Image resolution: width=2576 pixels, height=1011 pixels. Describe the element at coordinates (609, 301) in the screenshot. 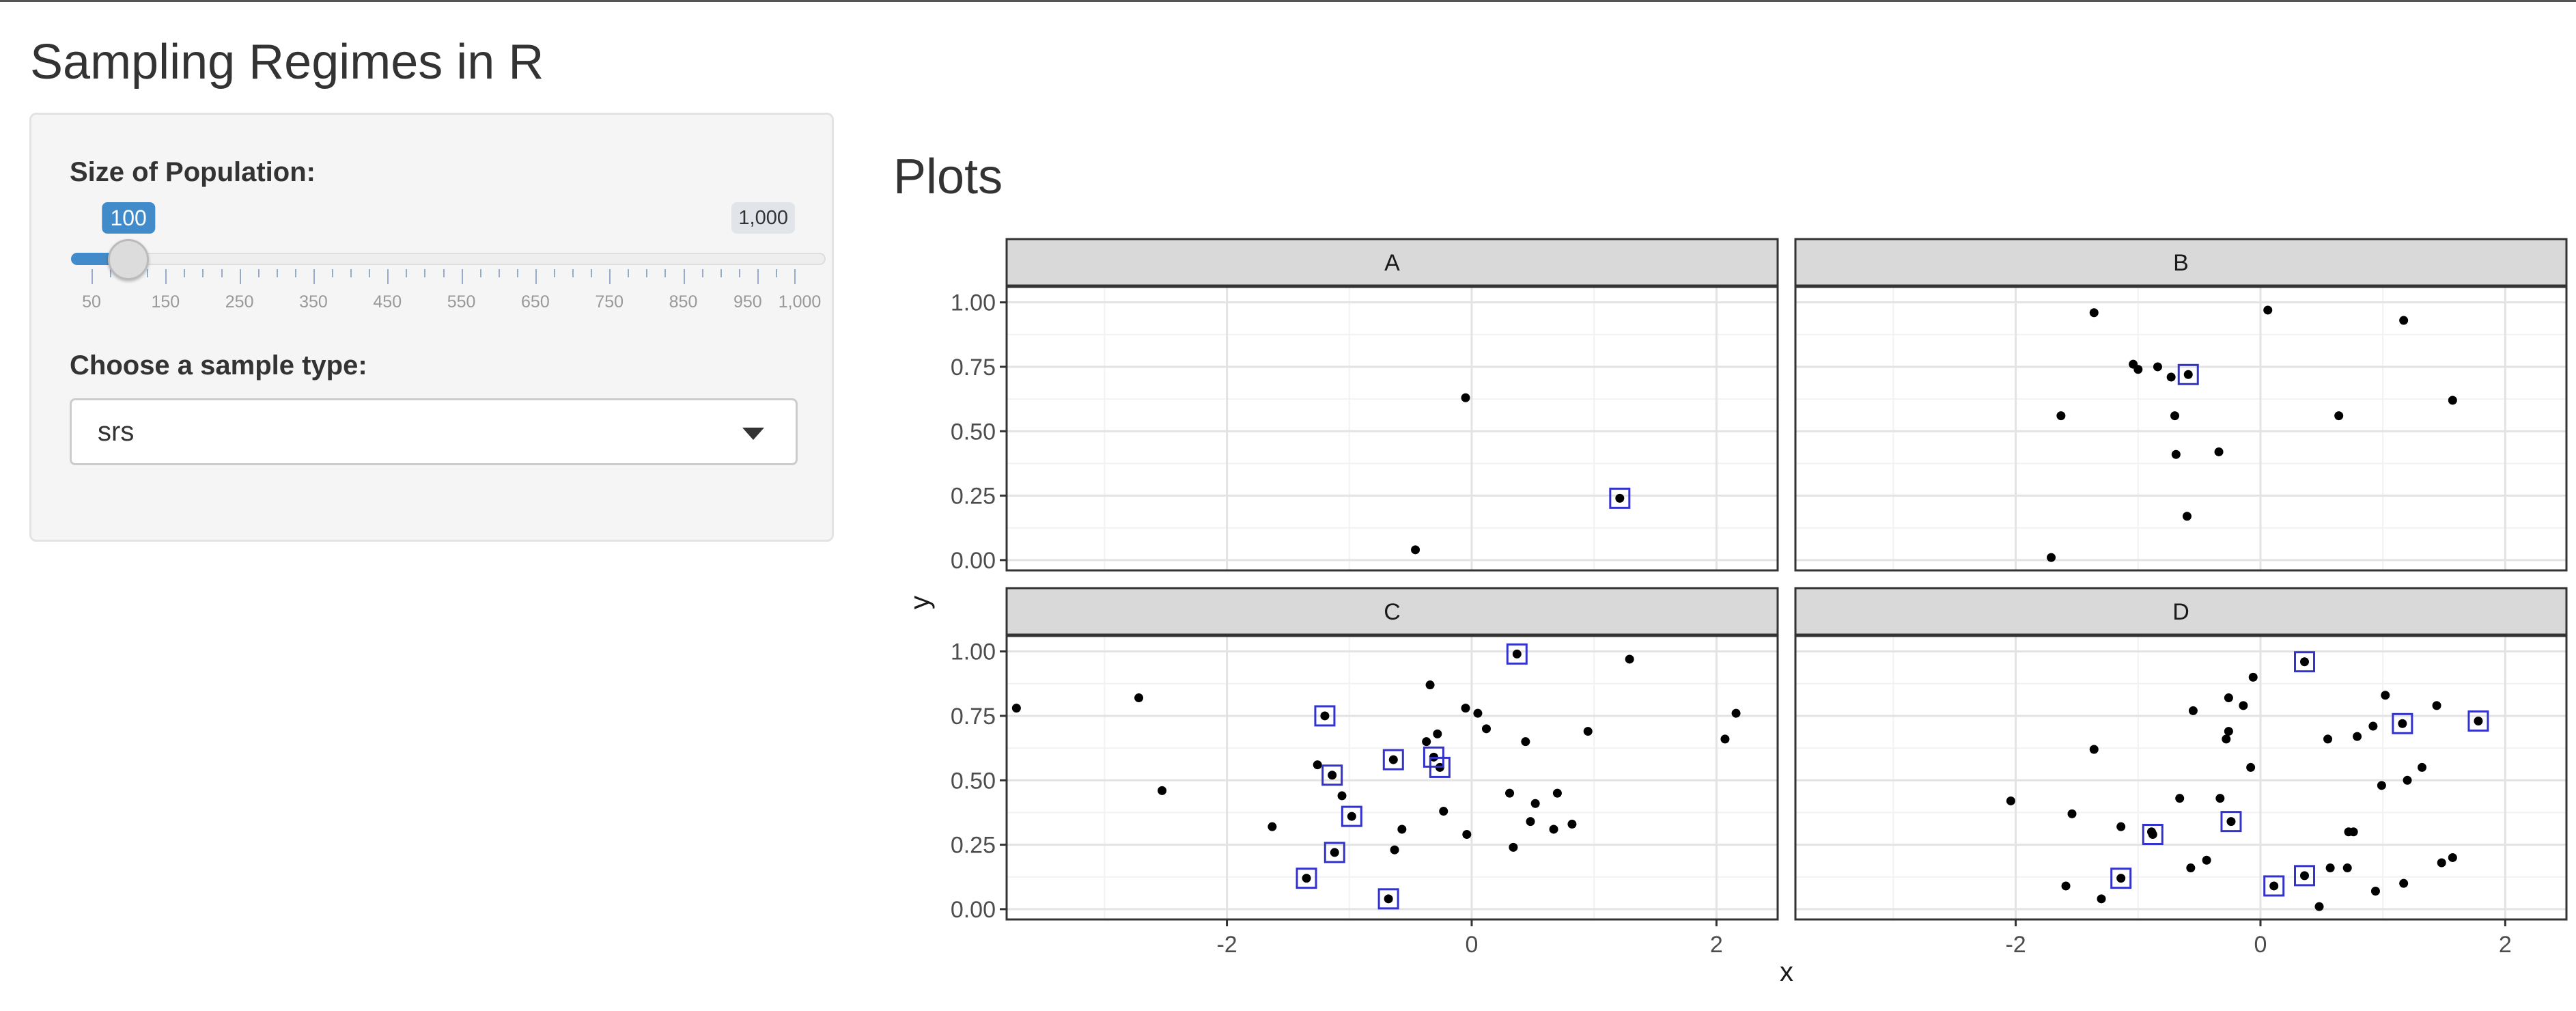

I see `slider-grid-label: 750` at that location.